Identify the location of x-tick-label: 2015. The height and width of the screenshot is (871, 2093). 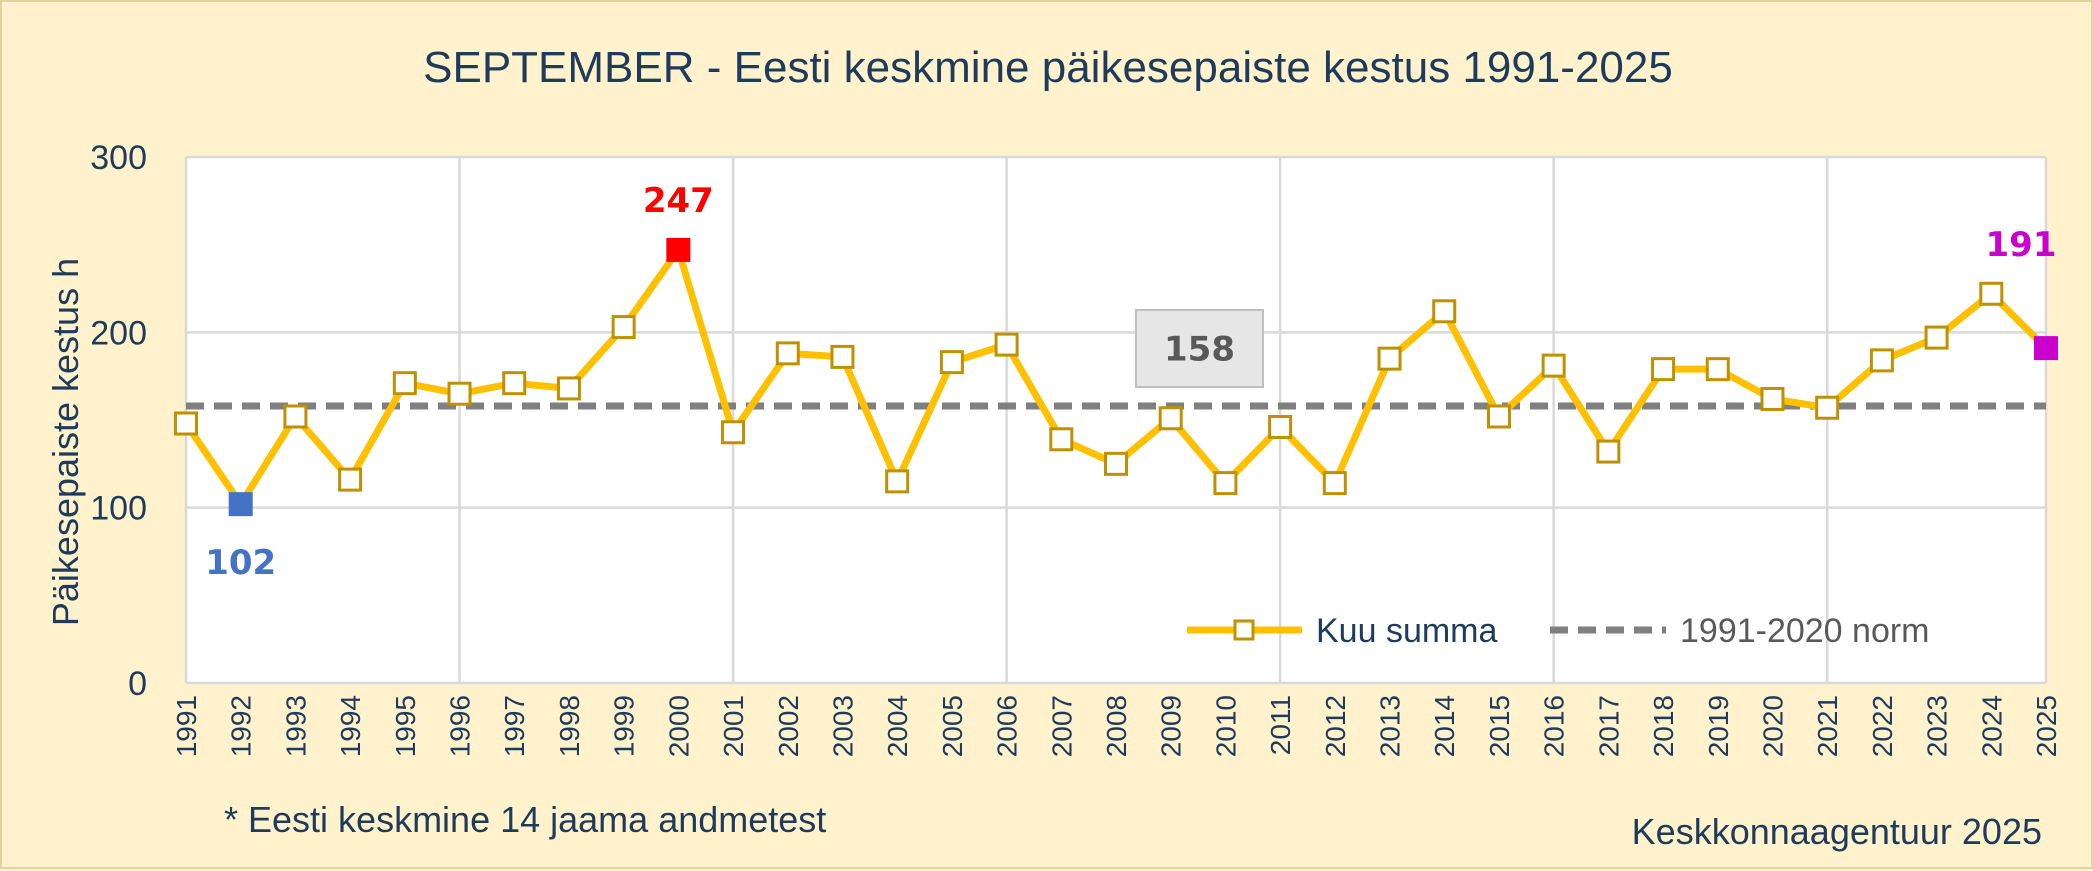
(1499, 726).